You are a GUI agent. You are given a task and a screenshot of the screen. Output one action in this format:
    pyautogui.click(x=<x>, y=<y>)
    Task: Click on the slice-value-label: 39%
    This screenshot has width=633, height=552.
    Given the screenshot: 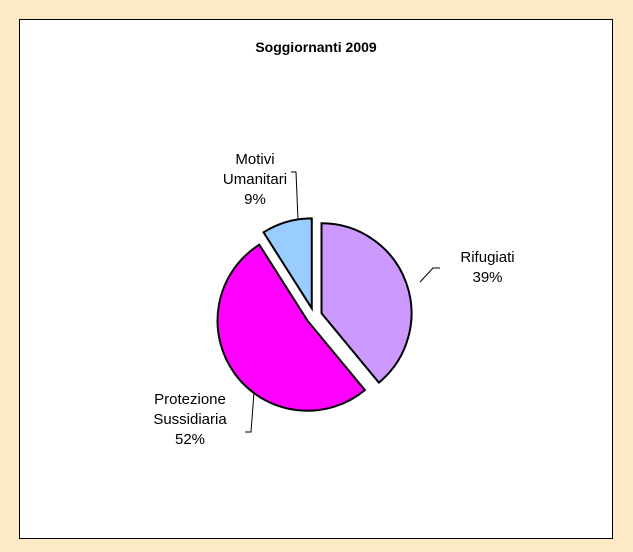 What is the action you would take?
    pyautogui.click(x=487, y=277)
    